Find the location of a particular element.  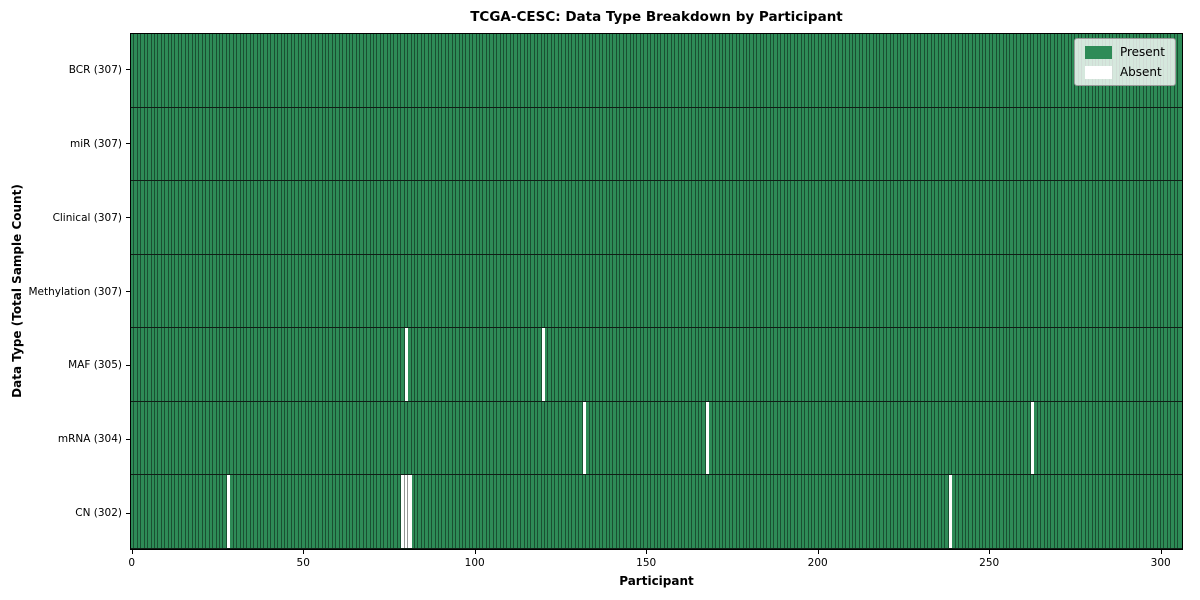

y-tick-label-MAF: MAF (305) is located at coordinates (95, 365).